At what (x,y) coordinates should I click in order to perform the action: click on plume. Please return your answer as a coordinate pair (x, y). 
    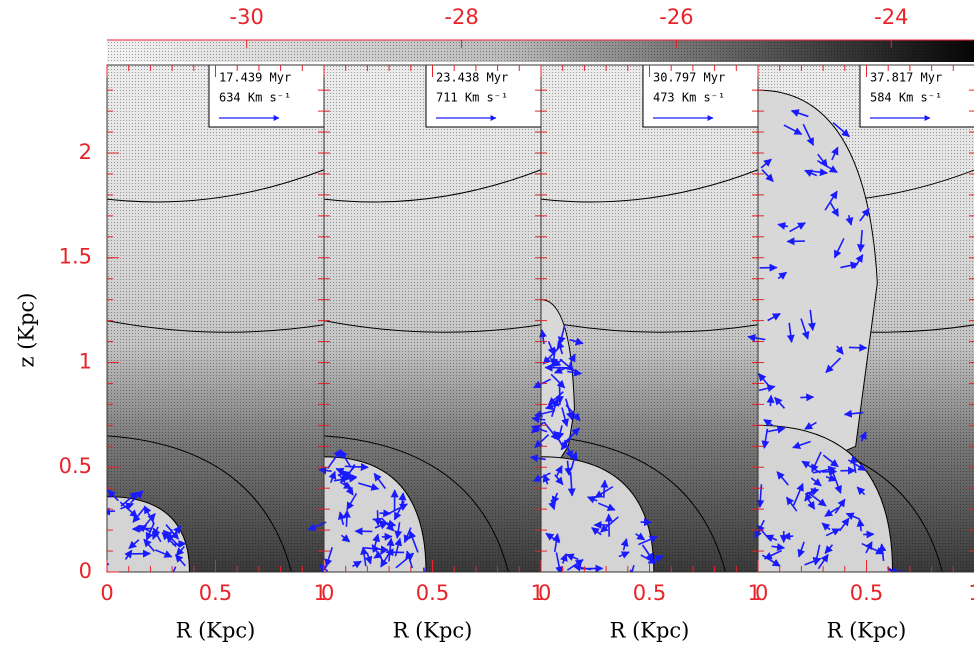
    Looking at the image, I should click on (817, 289).